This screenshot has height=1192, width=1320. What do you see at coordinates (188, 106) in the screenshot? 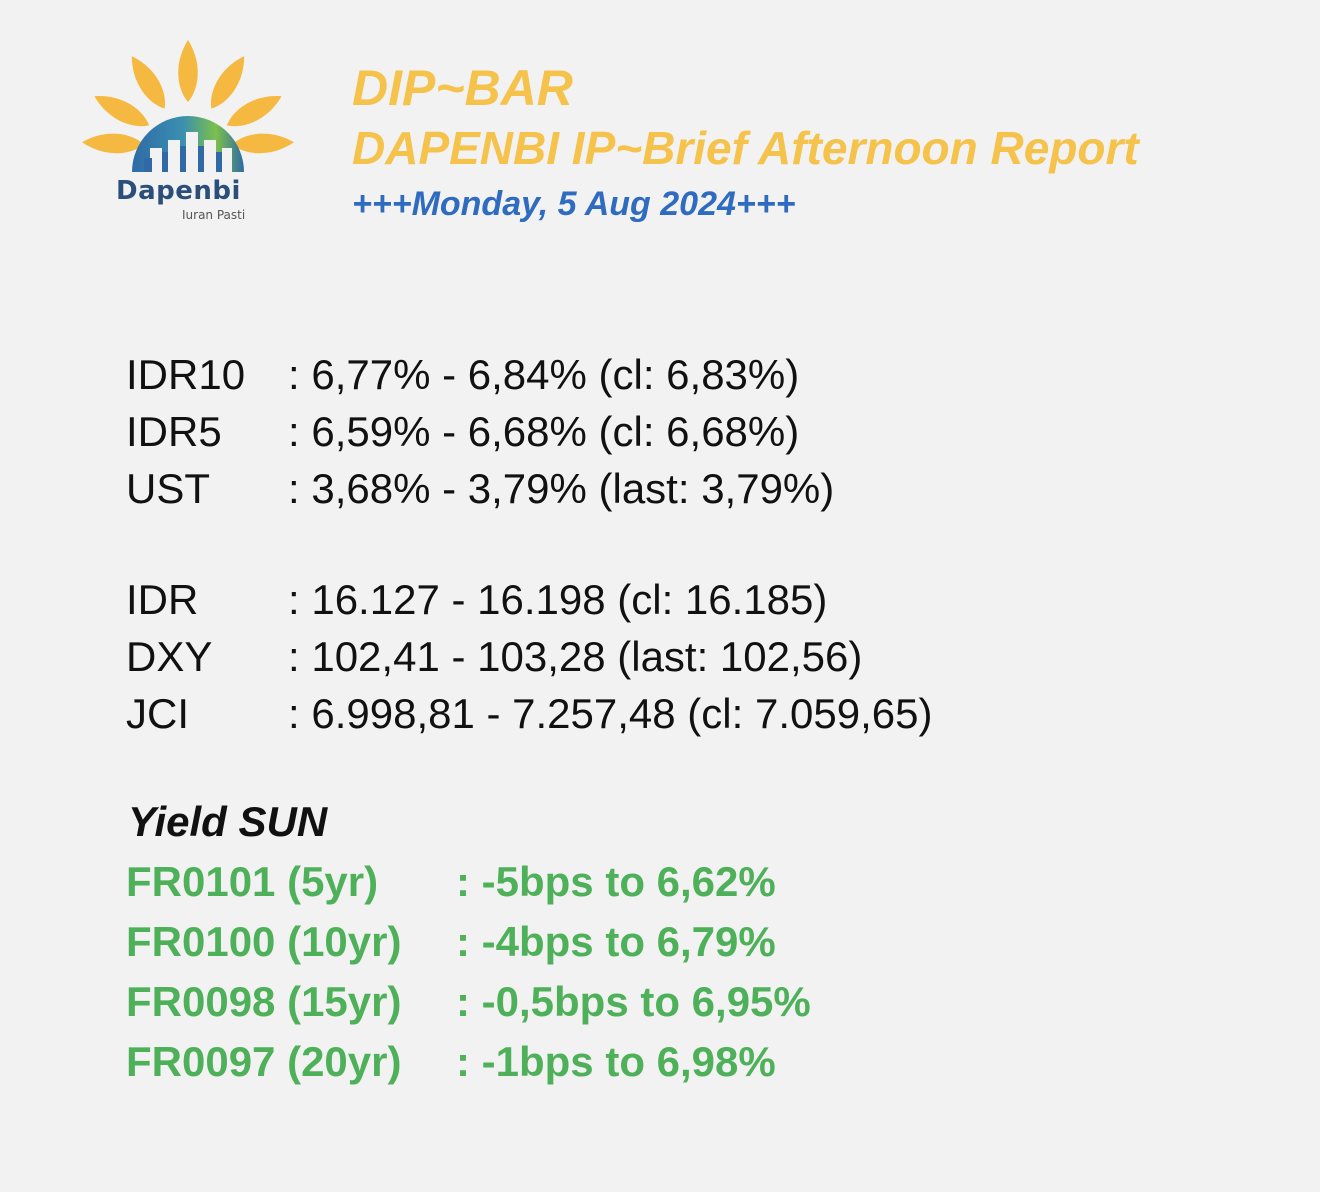
I see `sun-logo-icon` at bounding box center [188, 106].